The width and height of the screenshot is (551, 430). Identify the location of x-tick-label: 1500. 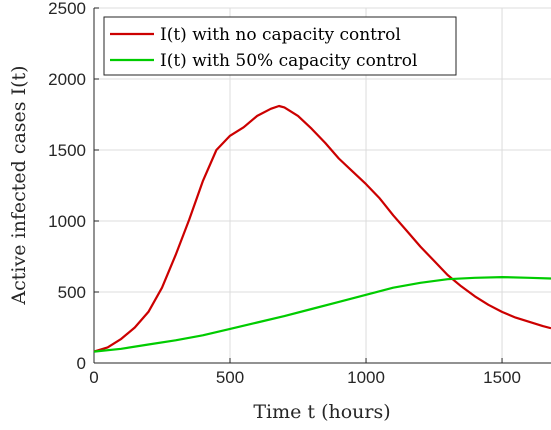
(502, 377).